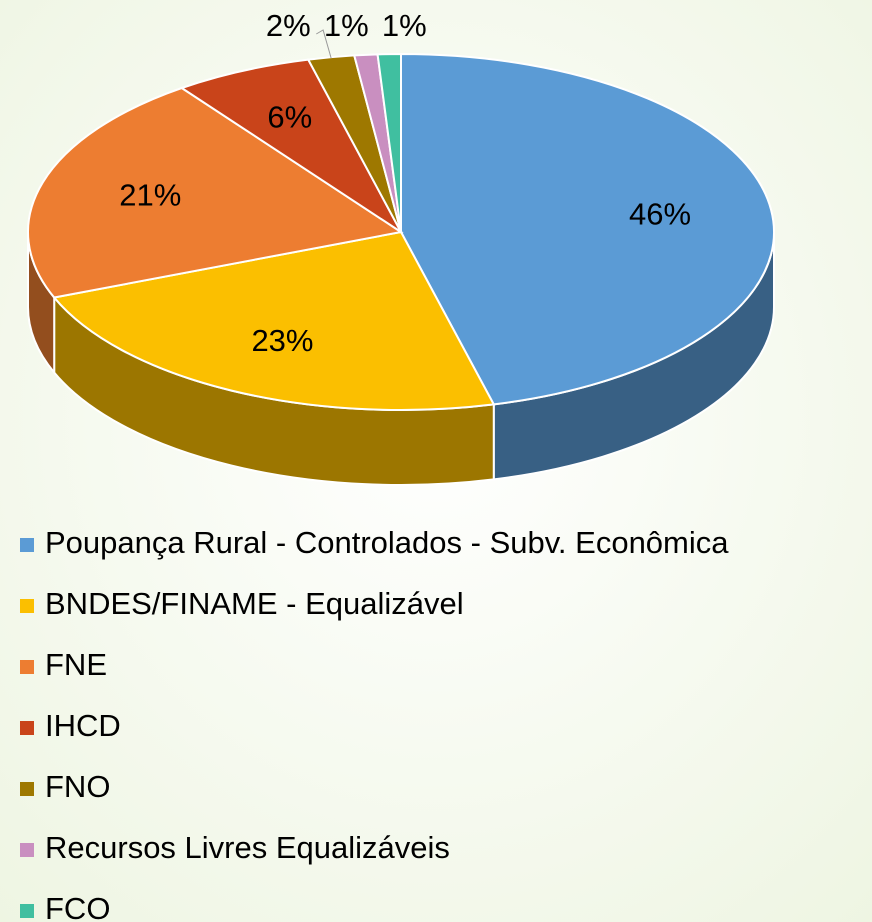 The image size is (872, 922). Describe the element at coordinates (660, 214) in the screenshot. I see `data-label: 46%` at that location.